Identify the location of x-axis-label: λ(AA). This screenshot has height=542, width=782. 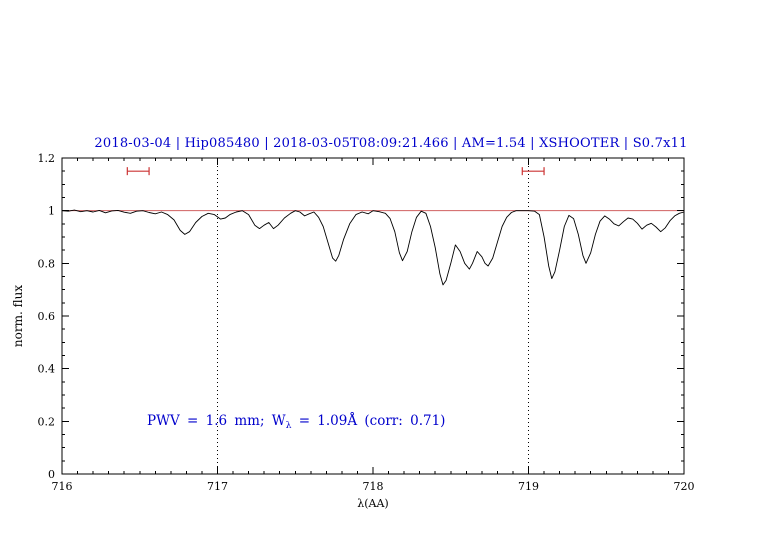
(372, 503).